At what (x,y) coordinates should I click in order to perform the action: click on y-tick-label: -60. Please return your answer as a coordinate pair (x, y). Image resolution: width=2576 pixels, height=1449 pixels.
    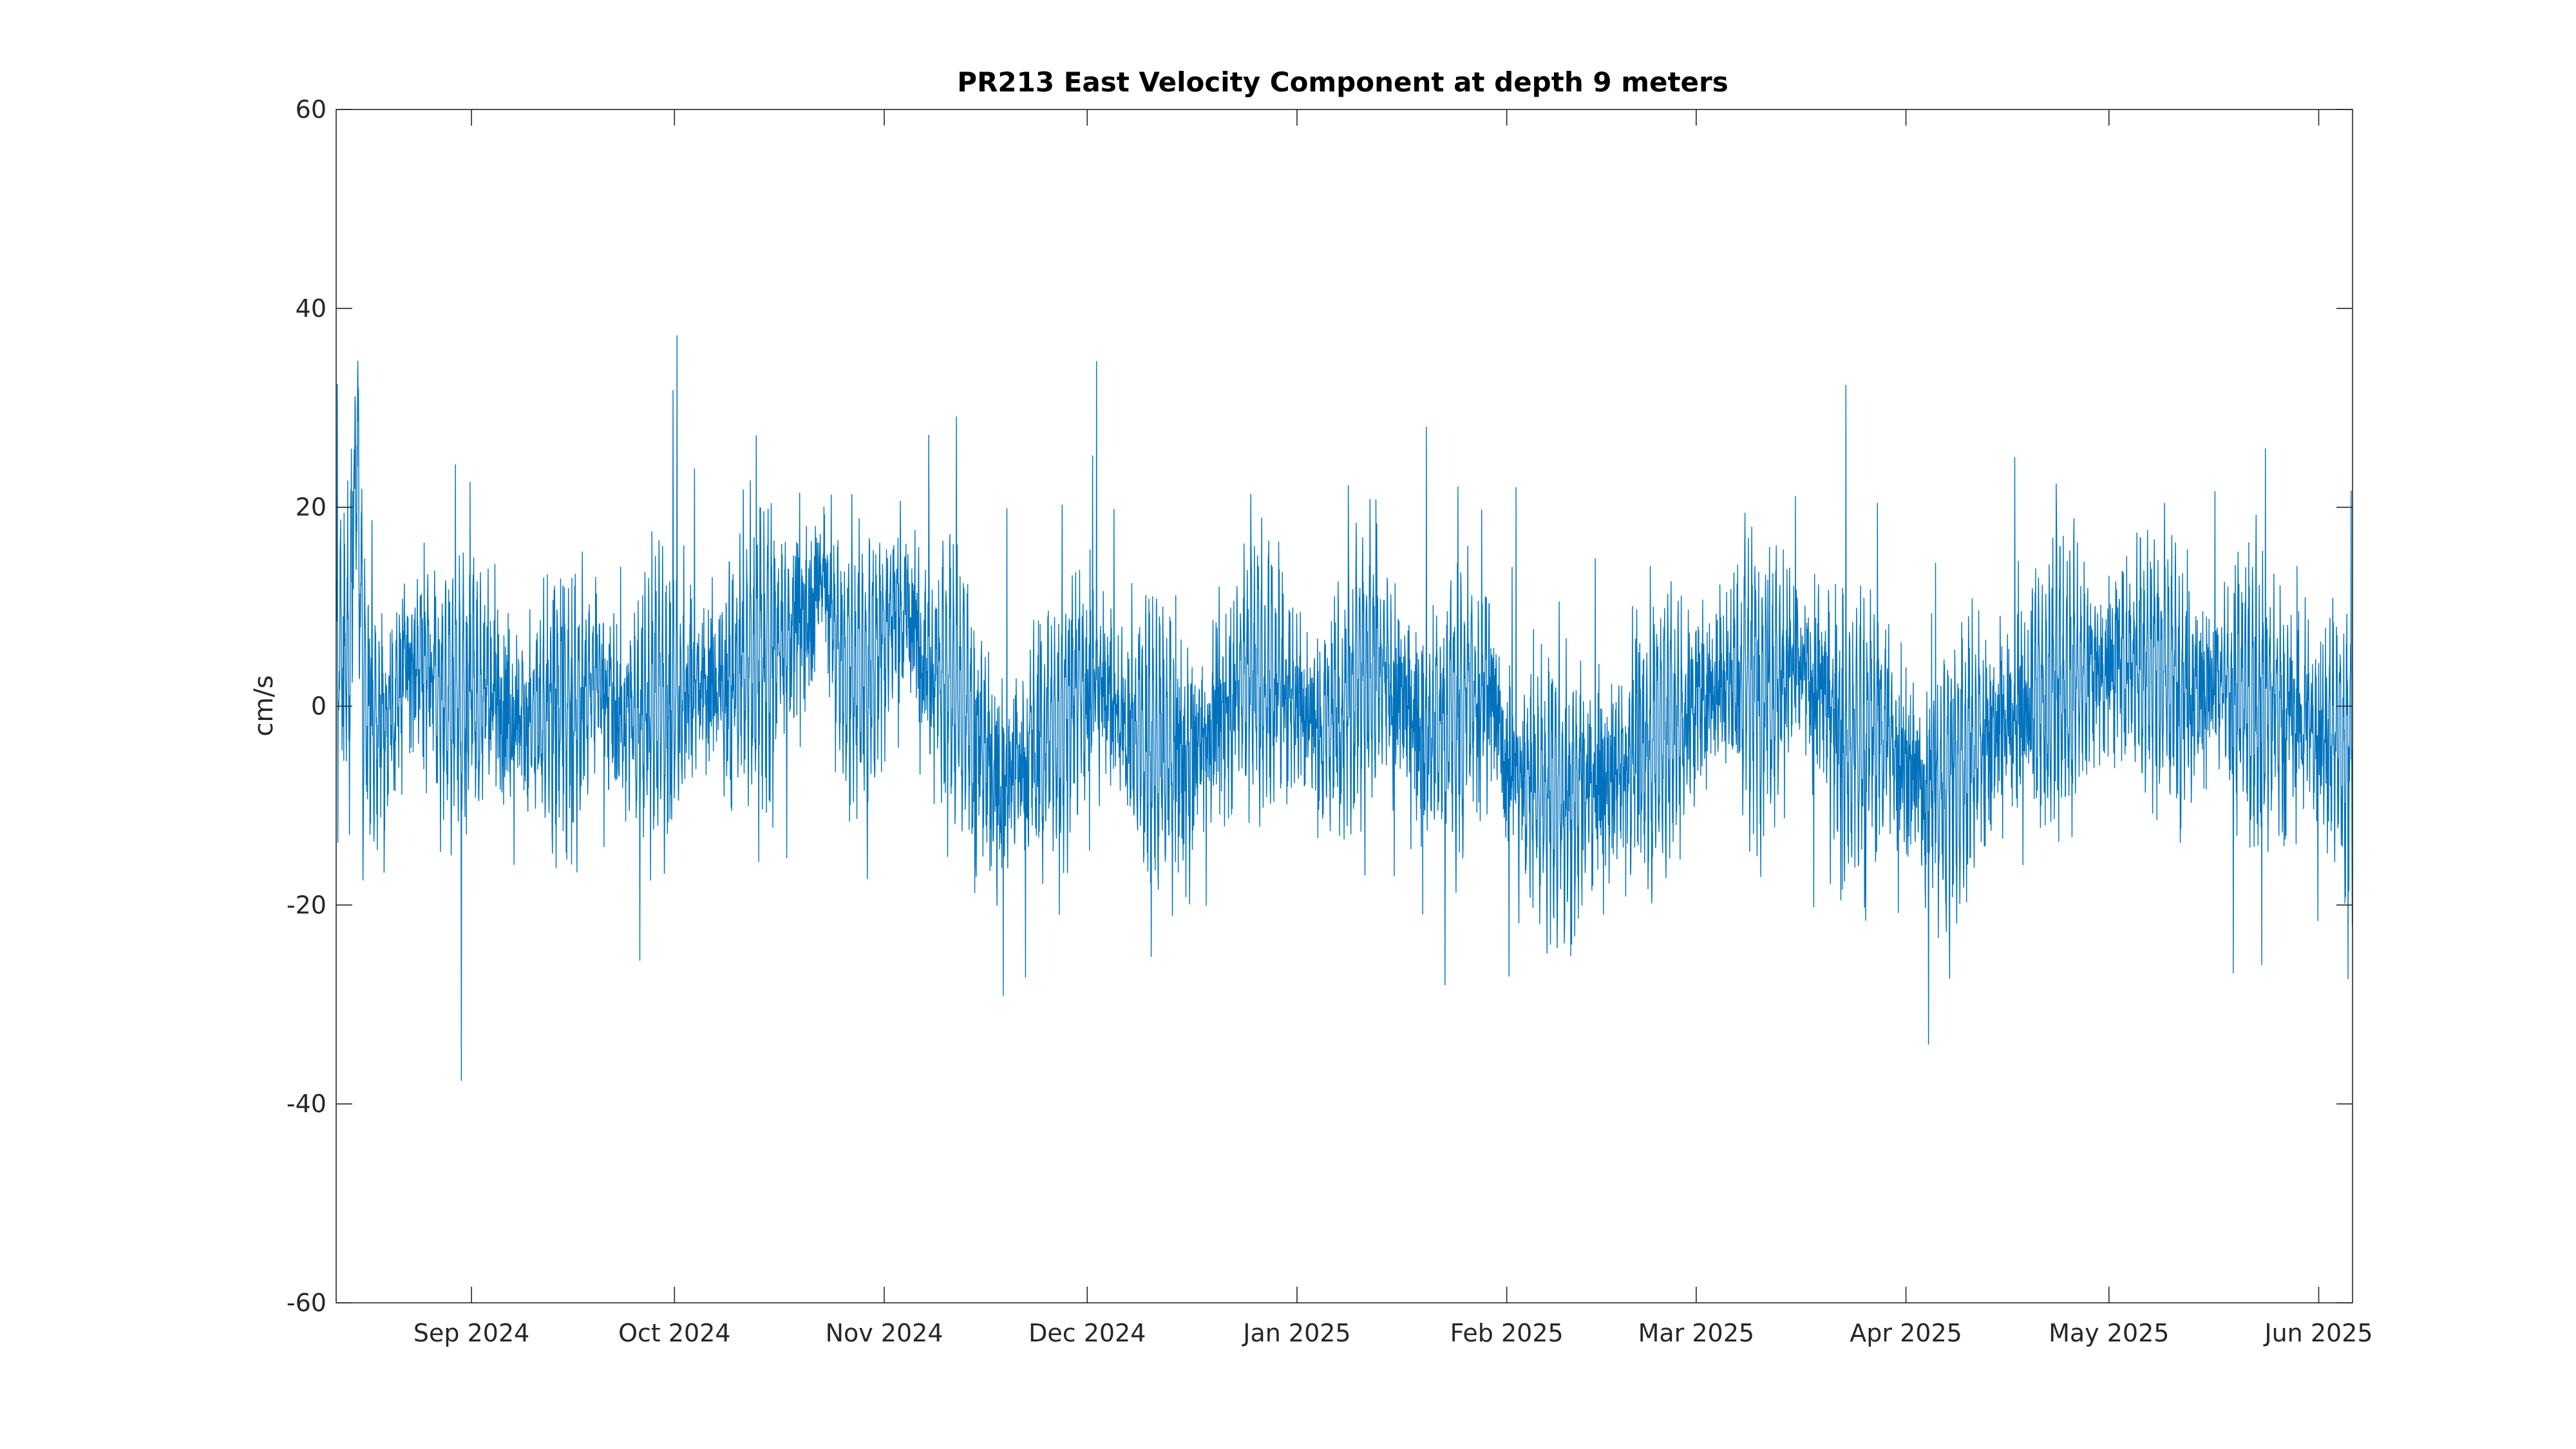
    Looking at the image, I should click on (307, 1303).